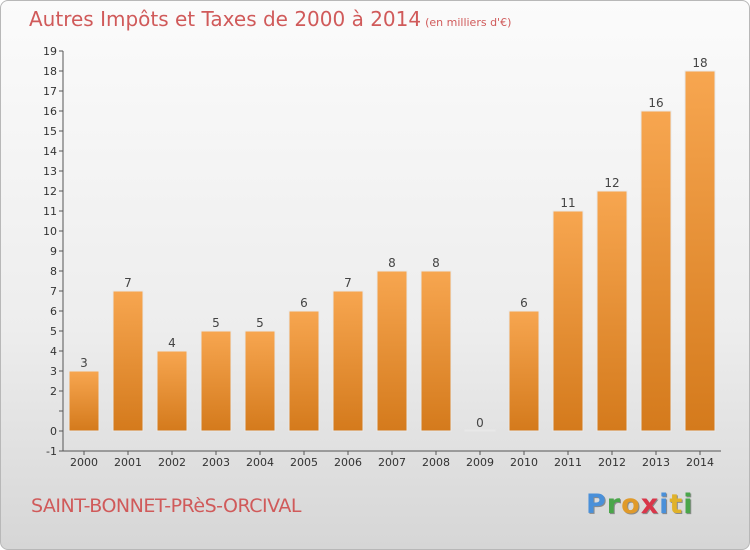  I want to click on x-tick-label: 2000, so click(84, 462).